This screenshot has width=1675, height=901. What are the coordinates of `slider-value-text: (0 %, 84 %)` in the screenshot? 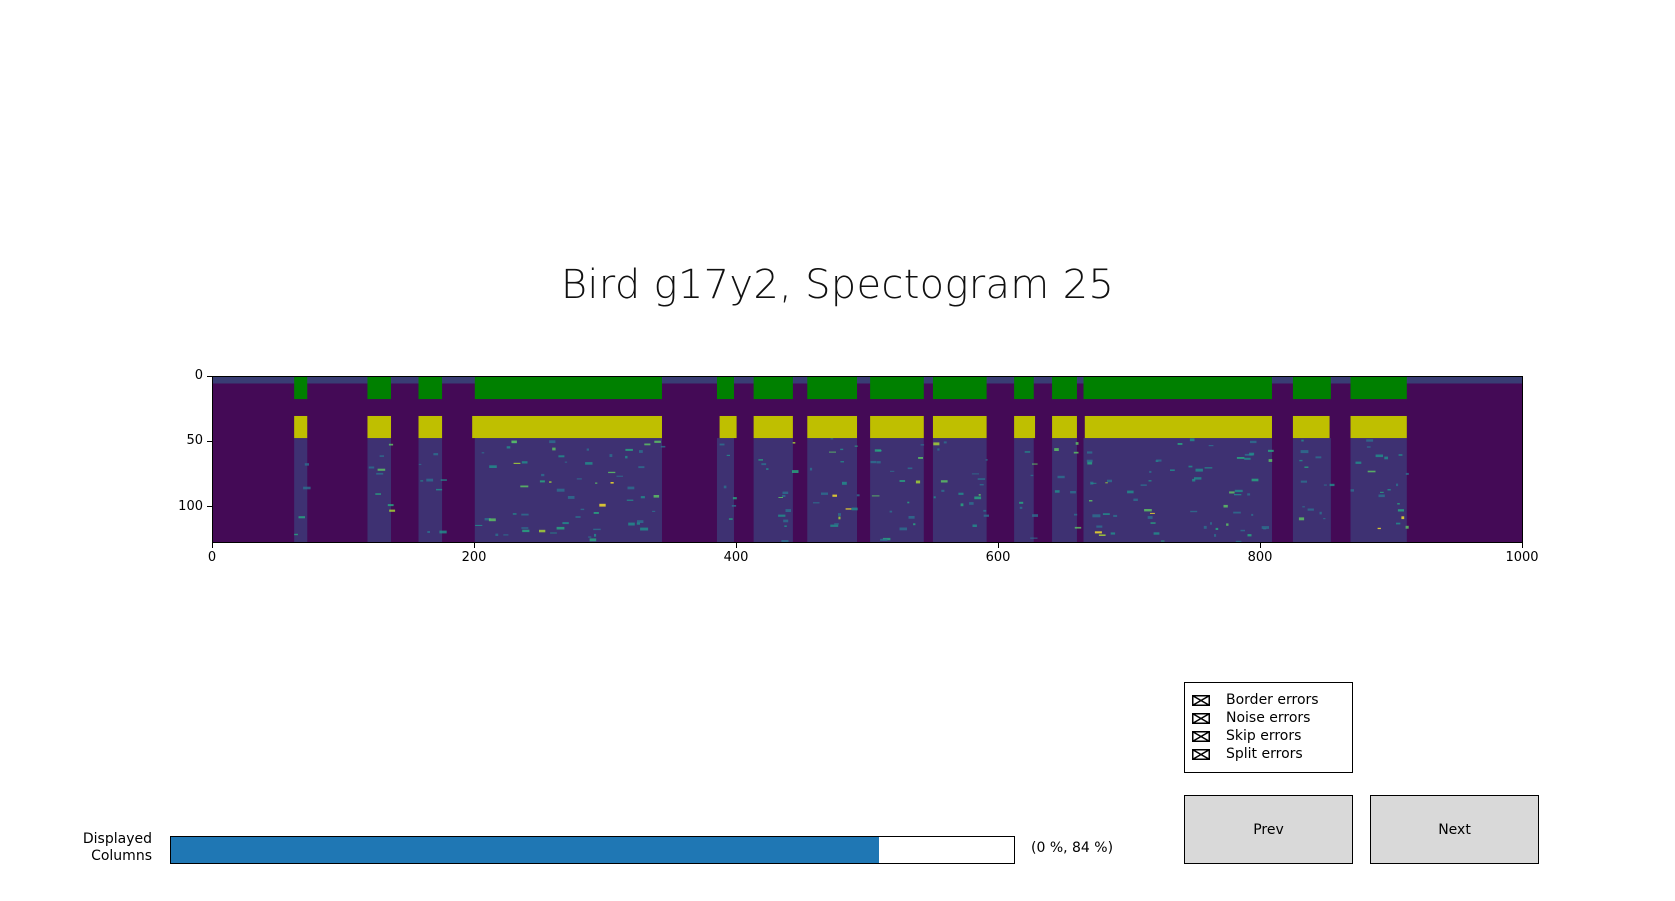 It's located at (1072, 848).